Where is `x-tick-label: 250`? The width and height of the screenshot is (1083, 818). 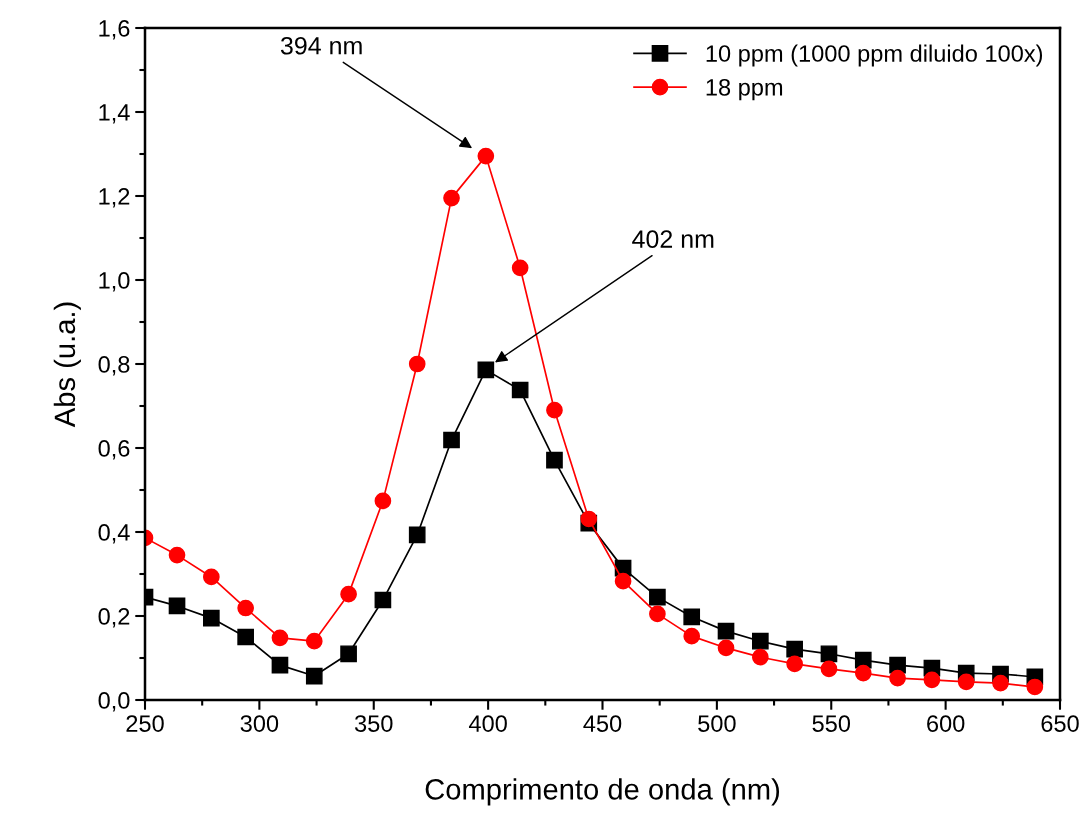
x-tick-label: 250 is located at coordinates (145, 723).